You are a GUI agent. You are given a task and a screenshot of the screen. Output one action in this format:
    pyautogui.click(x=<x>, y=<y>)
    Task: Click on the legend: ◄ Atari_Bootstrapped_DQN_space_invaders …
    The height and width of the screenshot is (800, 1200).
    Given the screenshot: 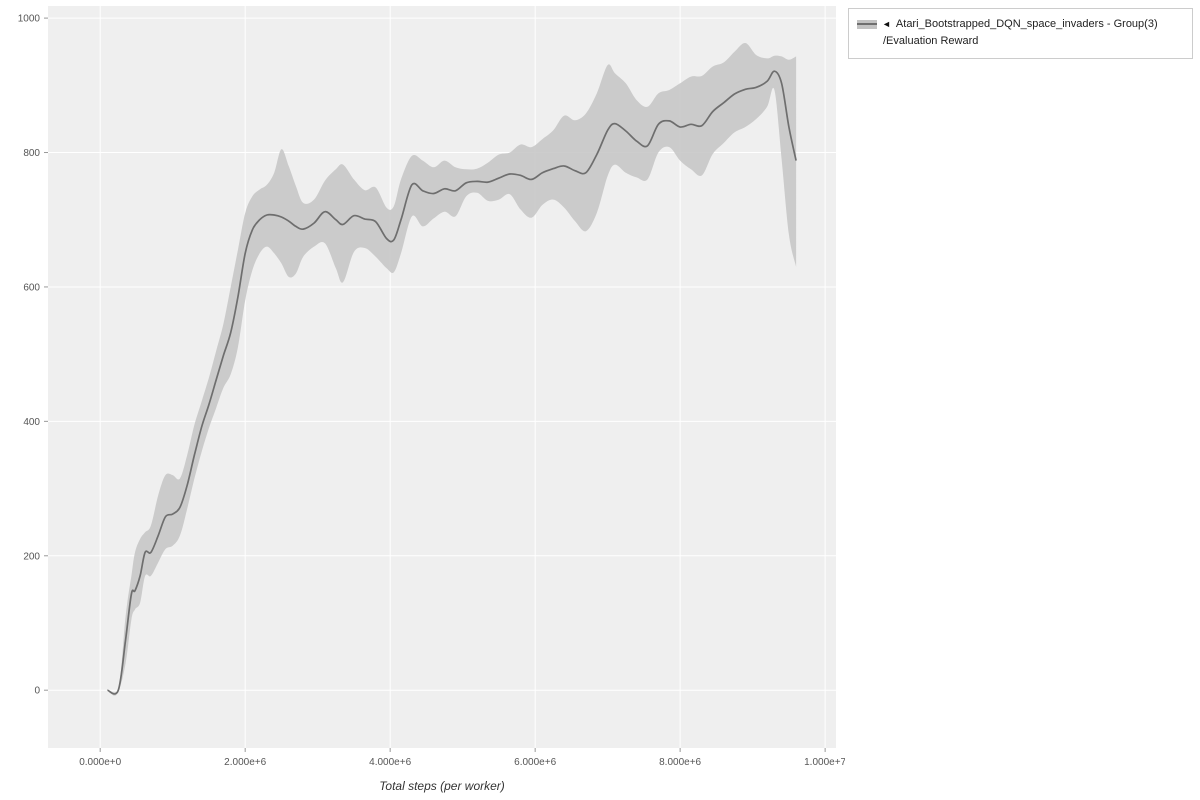 What is the action you would take?
    pyautogui.click(x=1020, y=34)
    